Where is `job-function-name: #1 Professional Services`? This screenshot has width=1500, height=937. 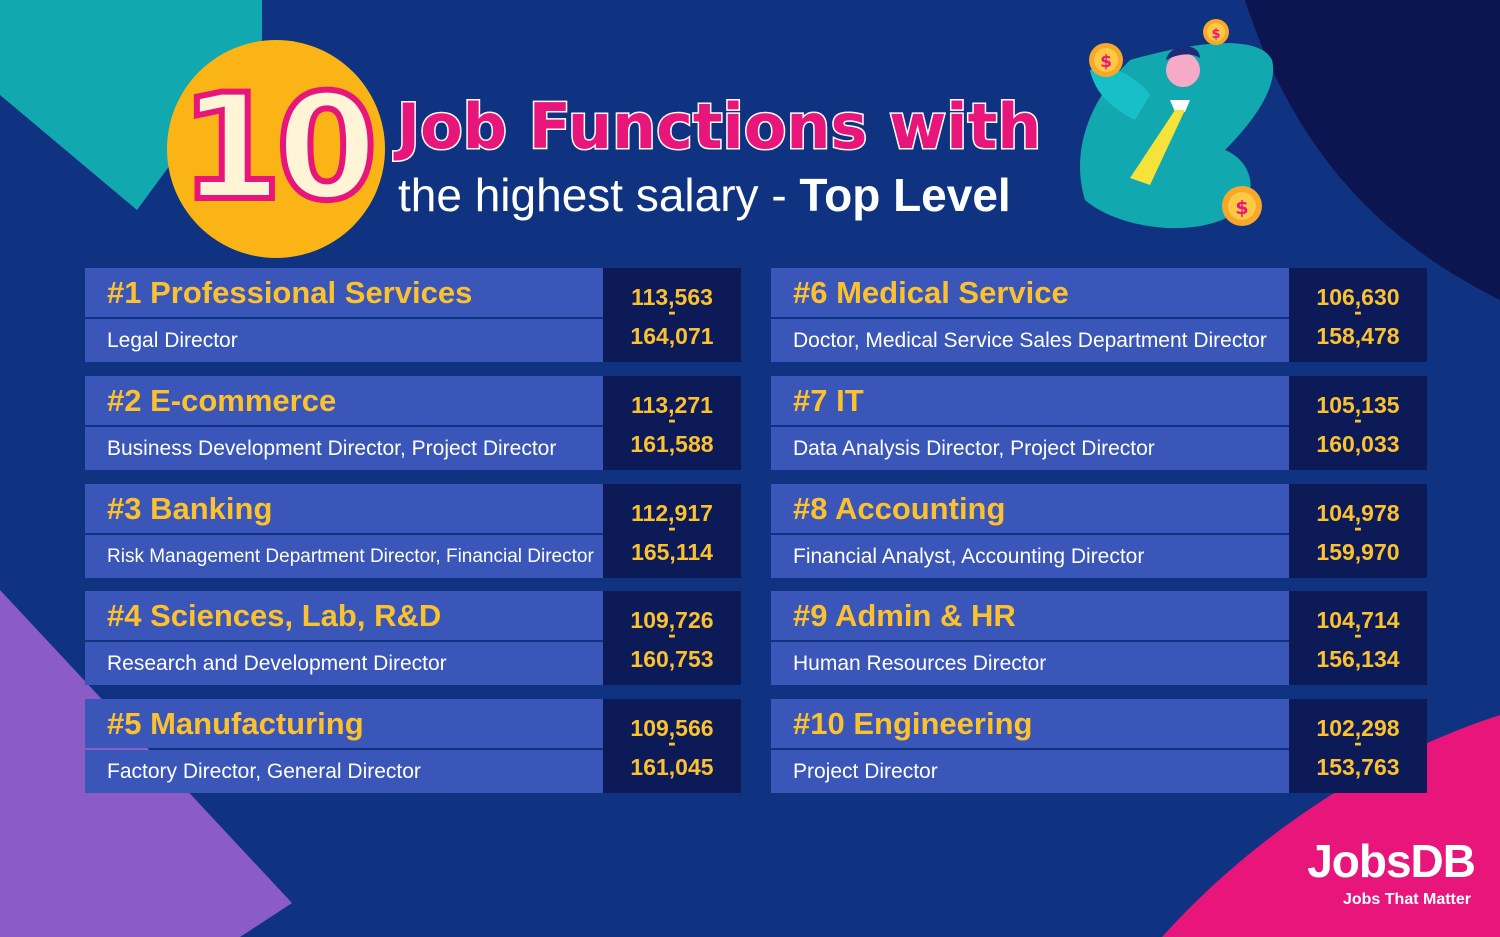 job-function-name: #1 Professional Services is located at coordinates (290, 292).